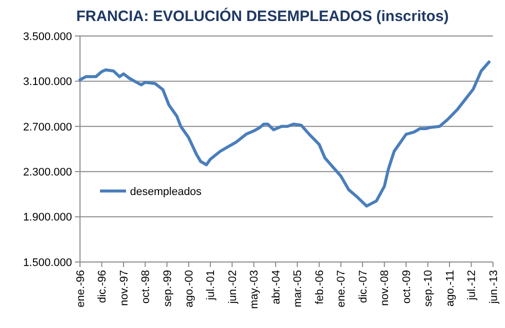 The height and width of the screenshot is (328, 505). What do you see at coordinates (47, 262) in the screenshot?
I see `y-tick-label: 1.500.000` at bounding box center [47, 262].